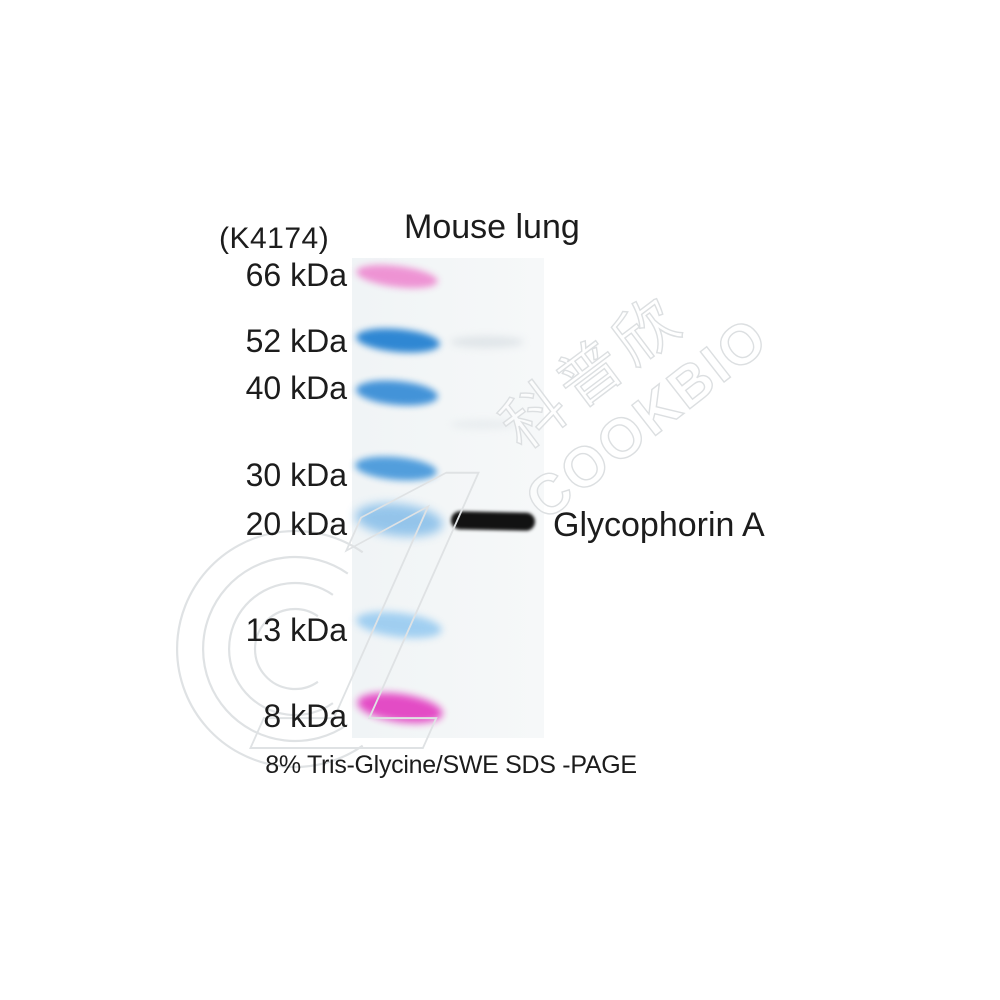 This screenshot has height=1000, width=1000. What do you see at coordinates (274, 238) in the screenshot?
I see `catalog-number: (K4174)` at bounding box center [274, 238].